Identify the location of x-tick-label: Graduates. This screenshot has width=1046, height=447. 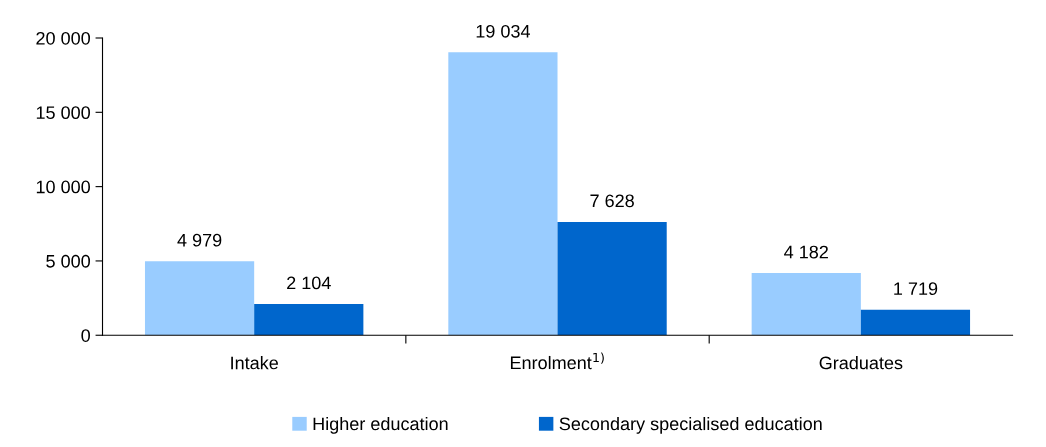
(861, 363).